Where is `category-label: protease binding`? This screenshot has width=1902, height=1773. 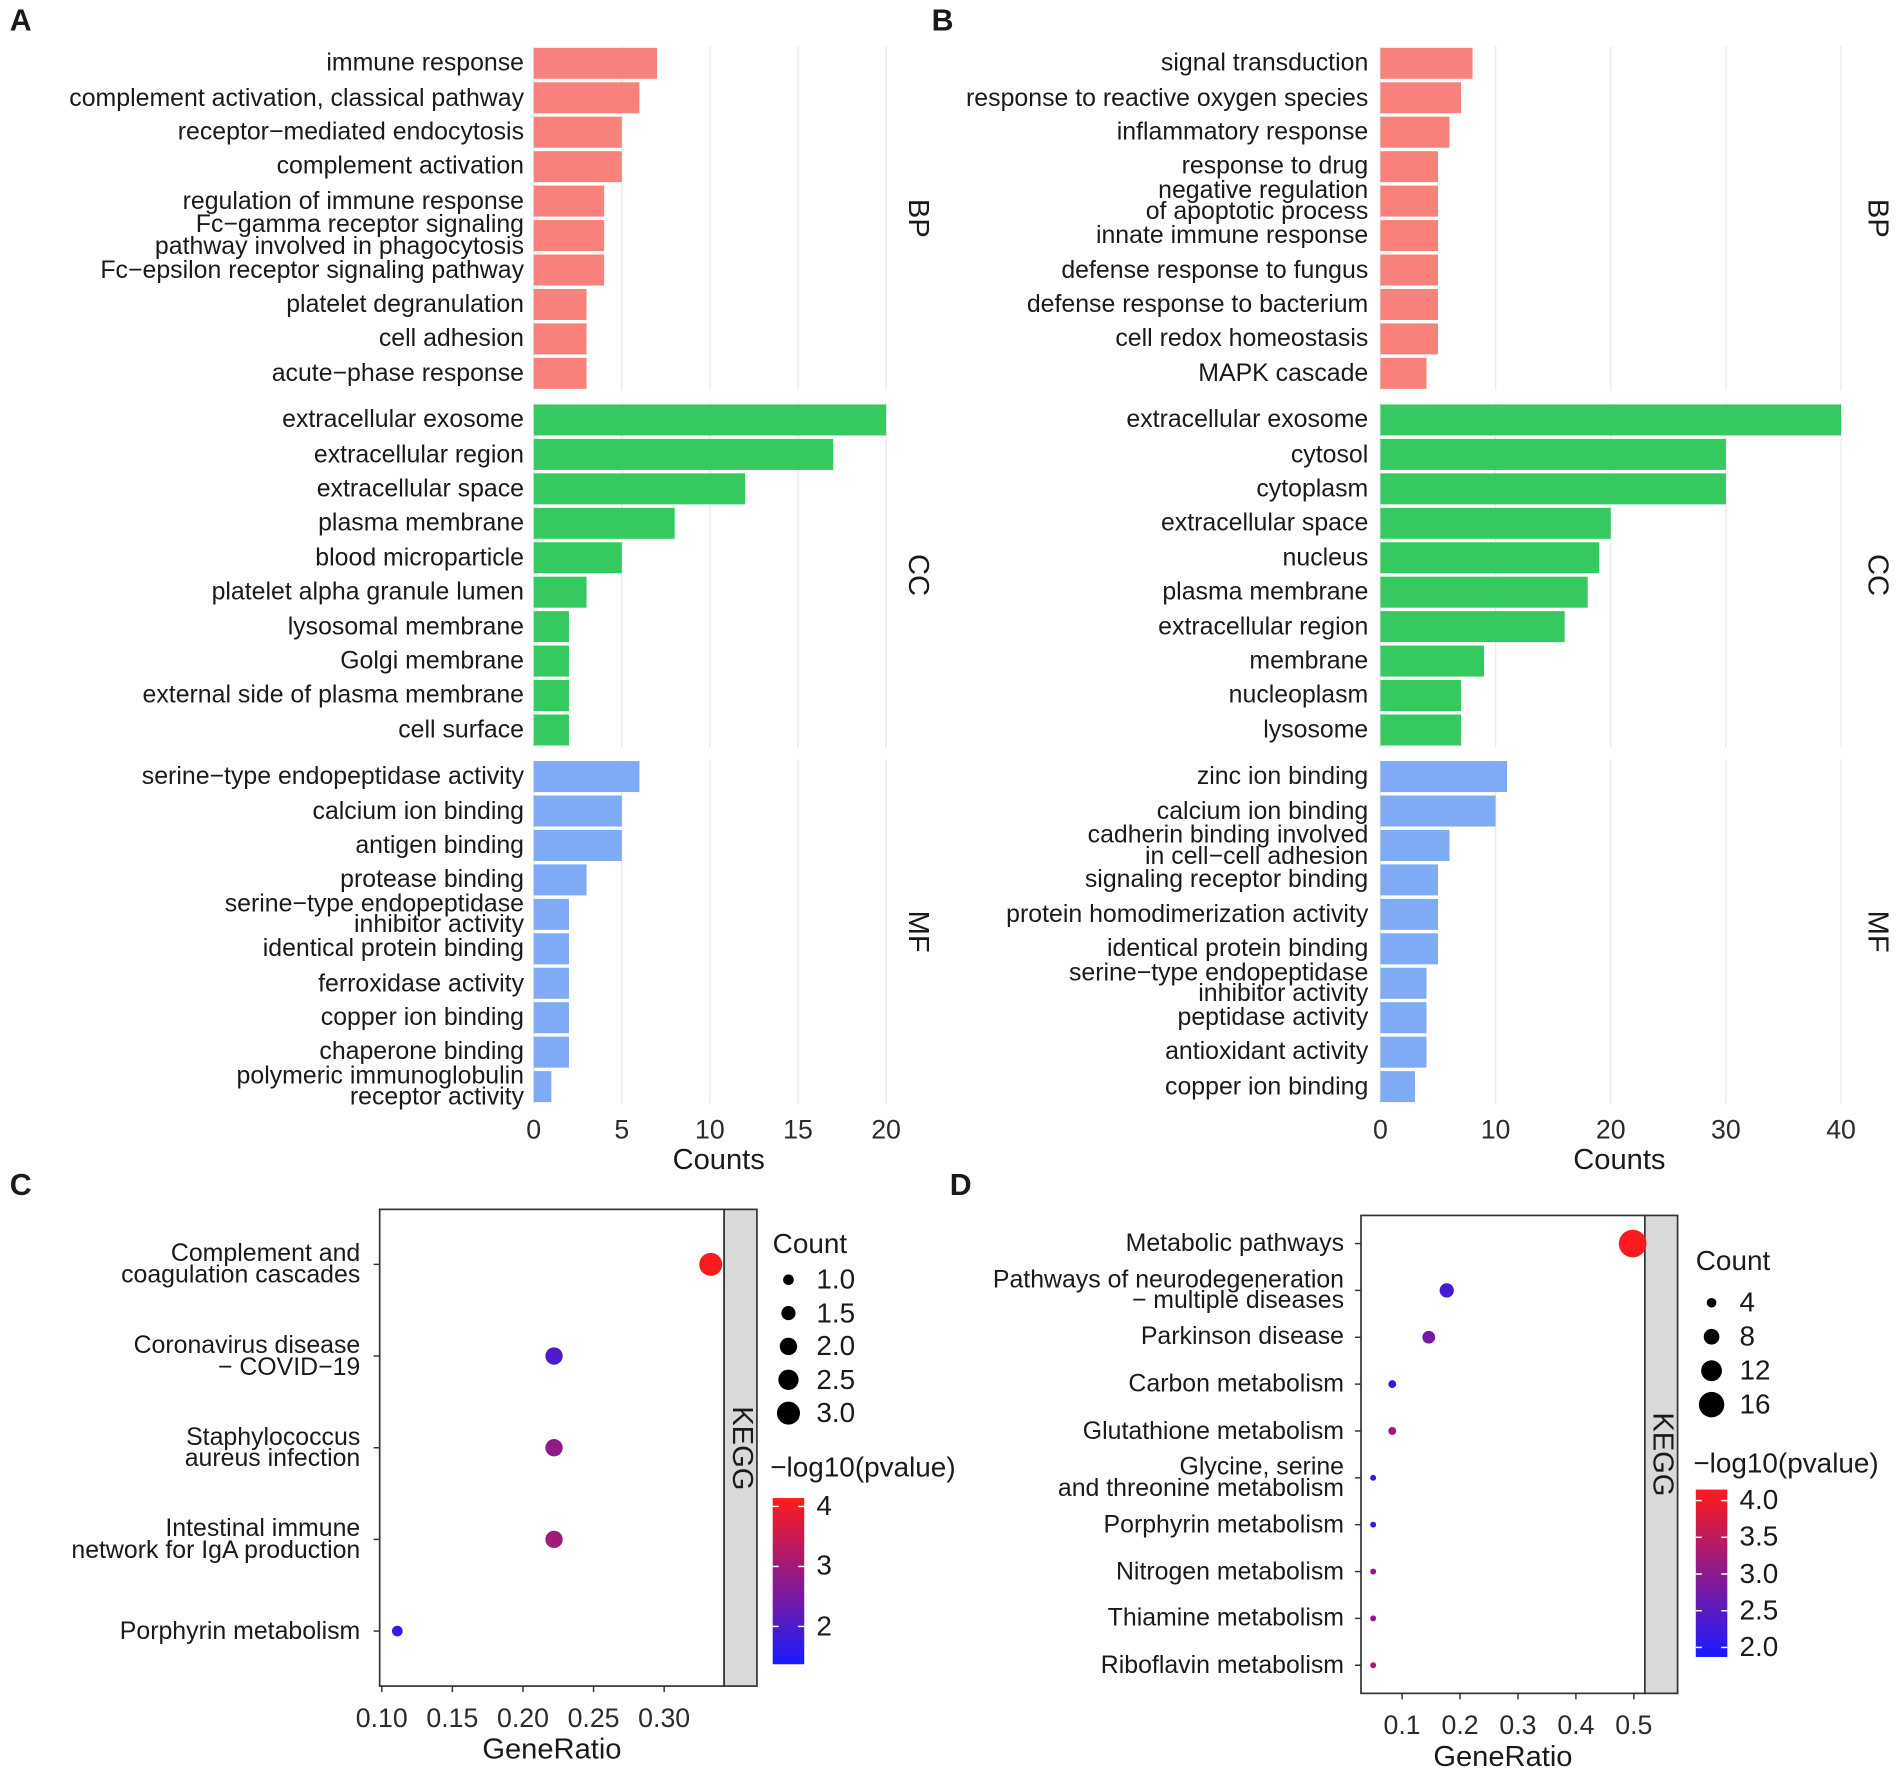
category-label: protease binding is located at coordinates (432, 879).